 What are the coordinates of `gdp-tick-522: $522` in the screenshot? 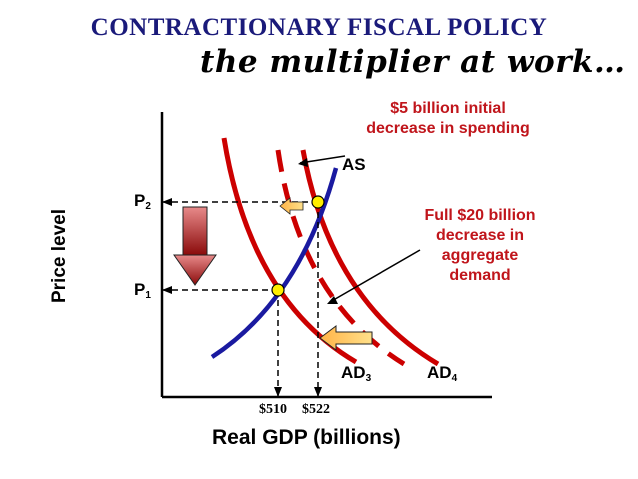 It's located at (316, 409).